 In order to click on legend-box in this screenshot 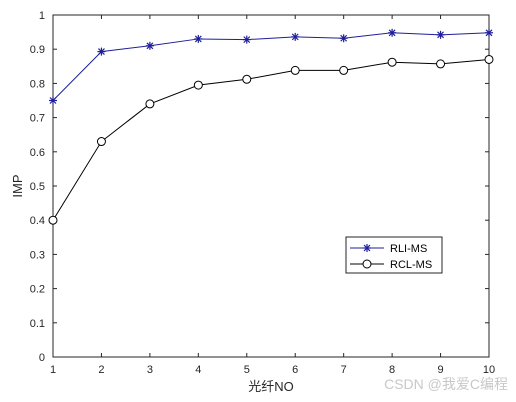, I will do `click(394, 255)`.